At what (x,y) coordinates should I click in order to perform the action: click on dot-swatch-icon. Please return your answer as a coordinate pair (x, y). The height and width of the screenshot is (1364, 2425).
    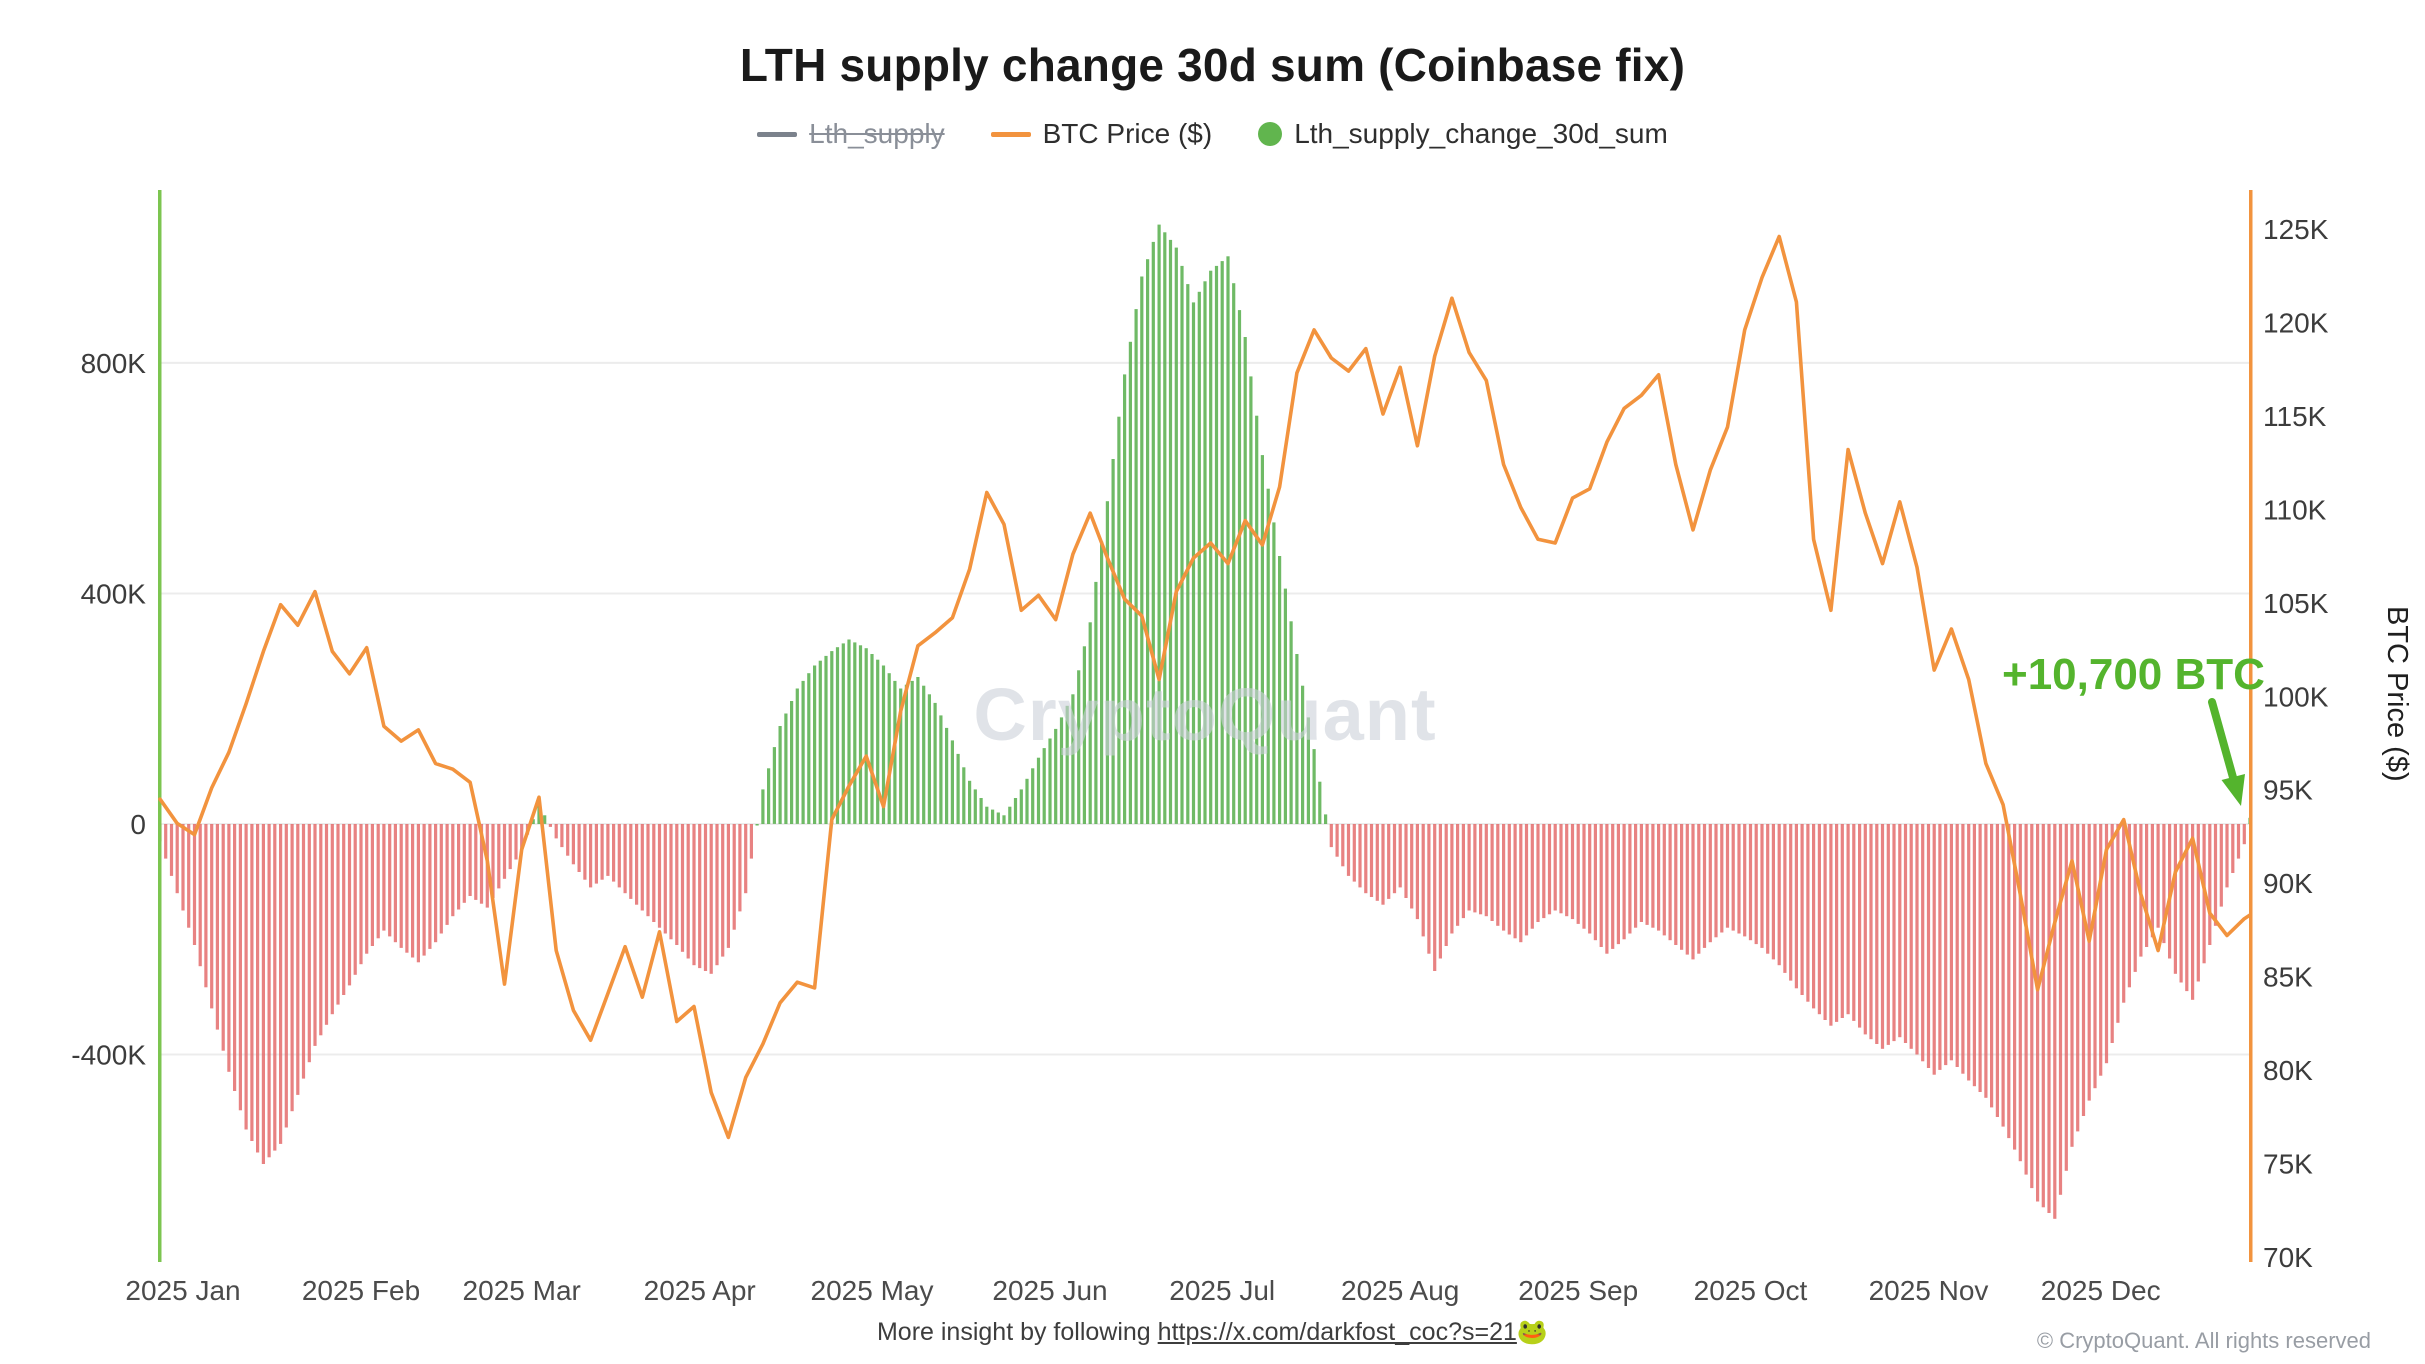
    Looking at the image, I should click on (1270, 134).